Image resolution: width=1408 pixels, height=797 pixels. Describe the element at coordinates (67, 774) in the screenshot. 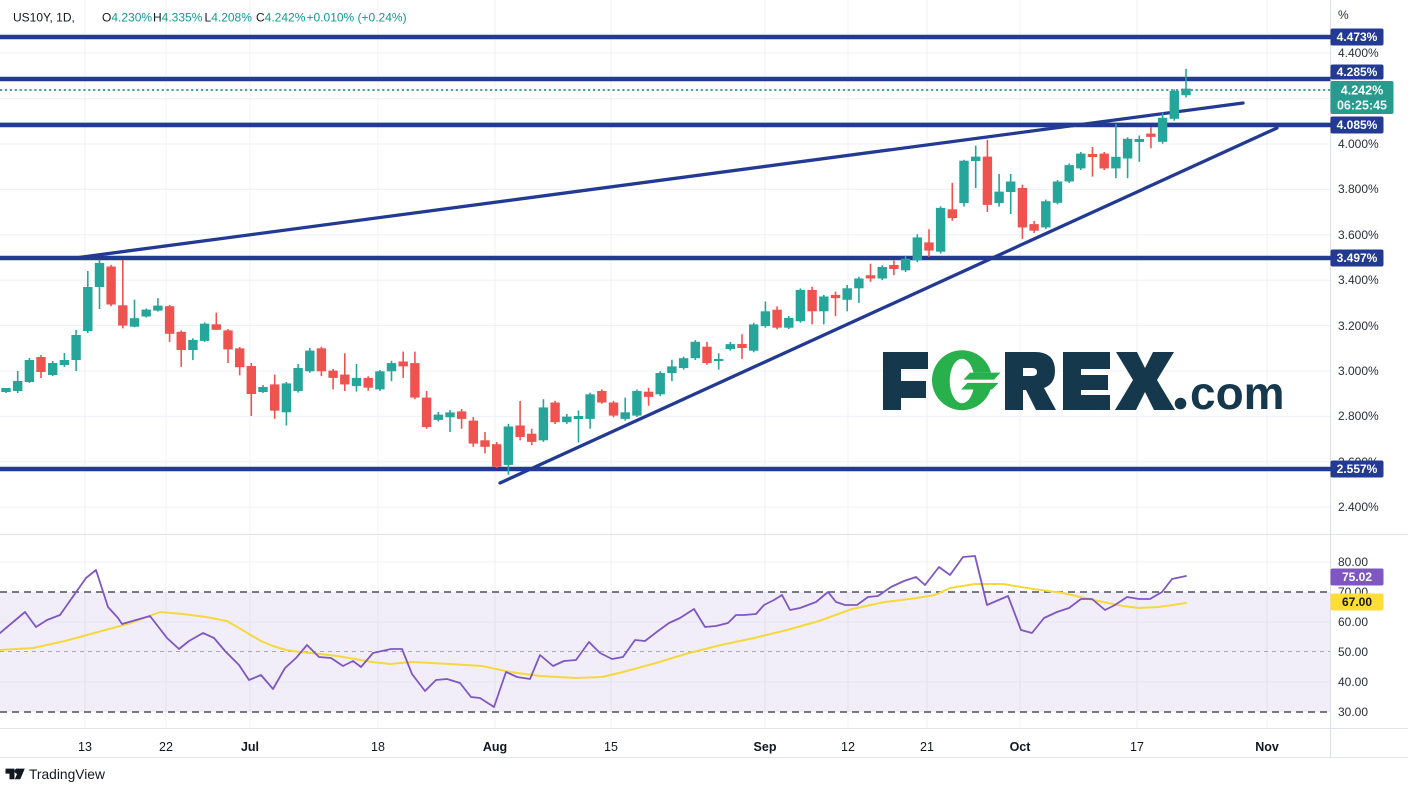

I see `svg-text: TradingView` at that location.